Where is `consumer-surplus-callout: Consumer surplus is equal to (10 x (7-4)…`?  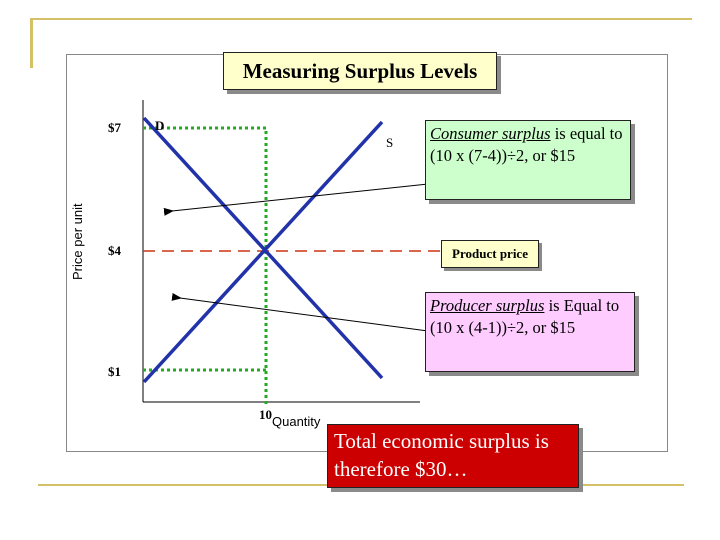 consumer-surplus-callout: Consumer surplus is equal to (10 x (7-4)… is located at coordinates (528, 160).